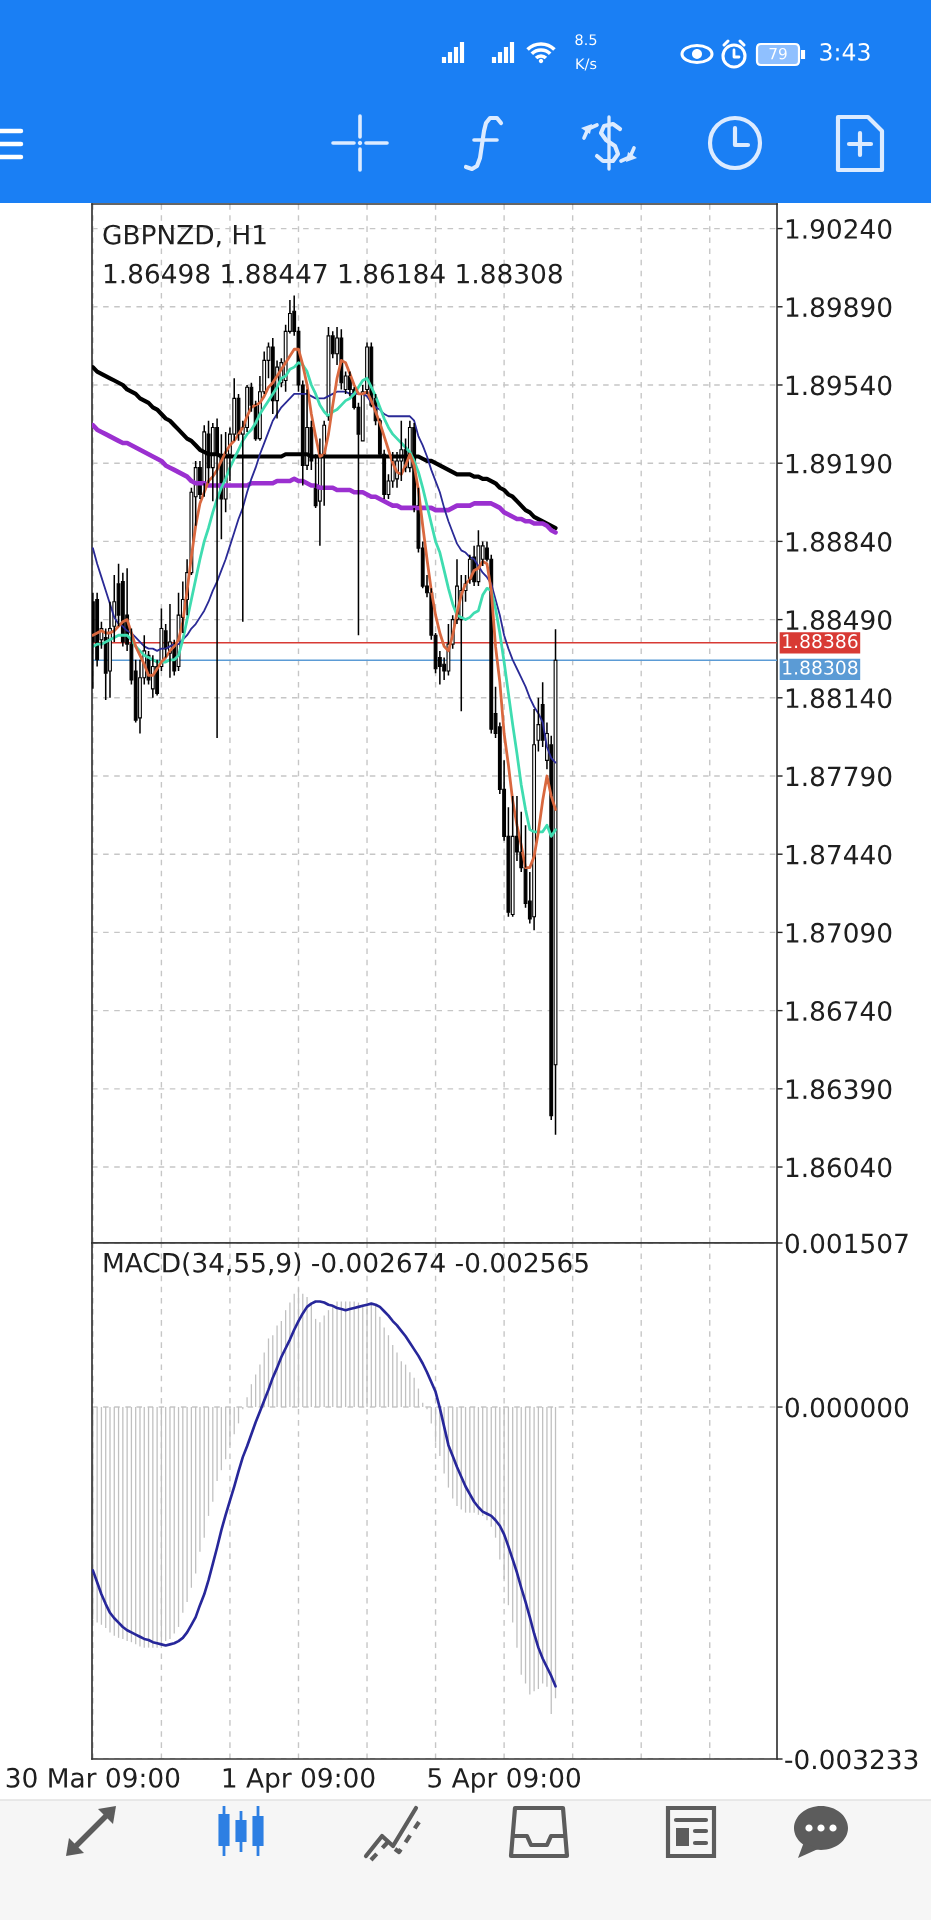  I want to click on y-tick-label: 1.87440, so click(839, 854).